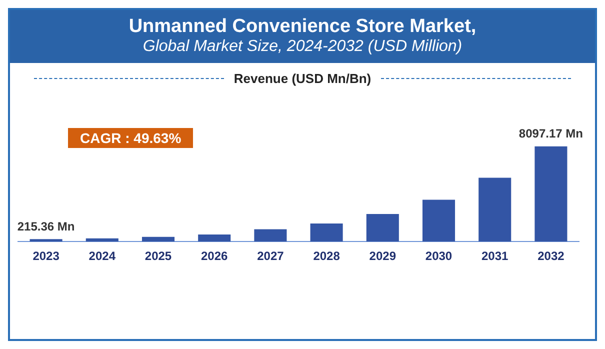  I want to click on x-tick-label: 2028, so click(326, 256).